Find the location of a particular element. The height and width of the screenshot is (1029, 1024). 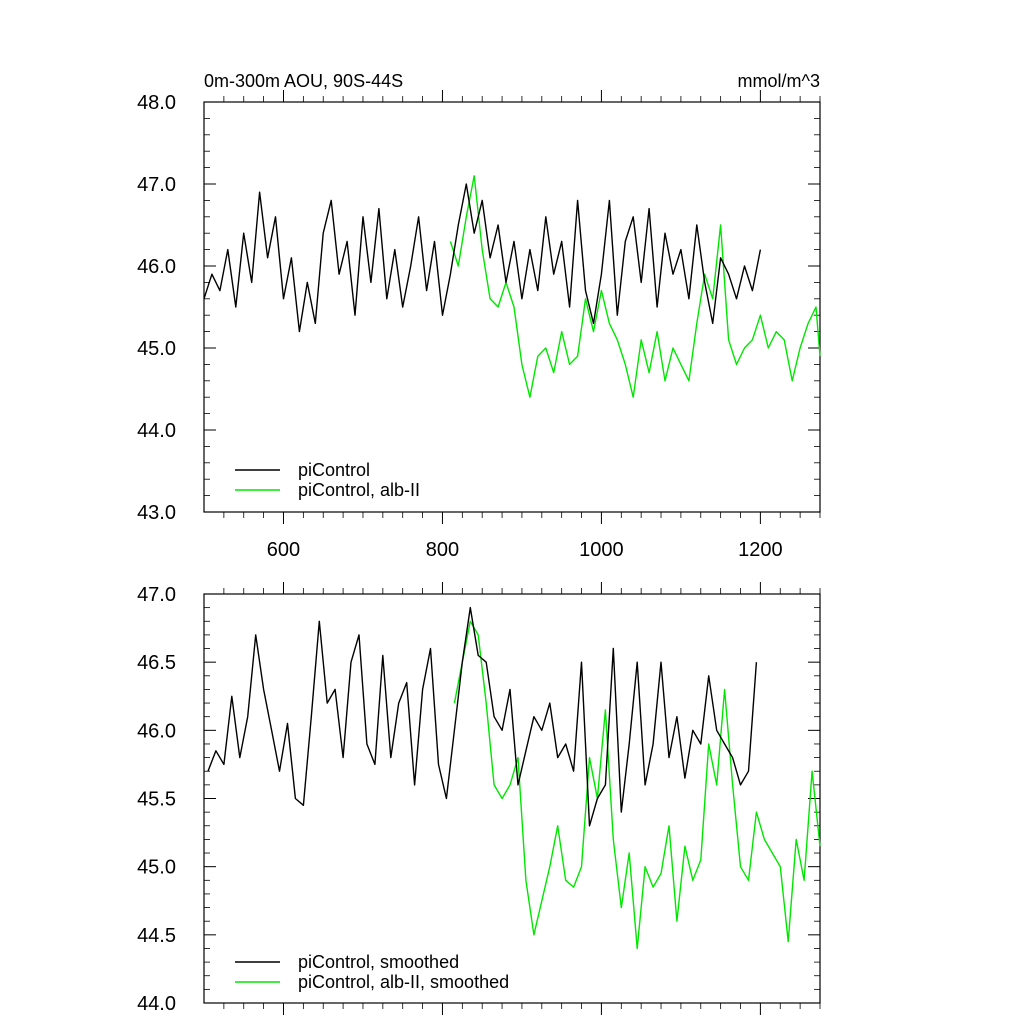

top-panel-legend: piControl piControl, alb-II is located at coordinates (327, 480).